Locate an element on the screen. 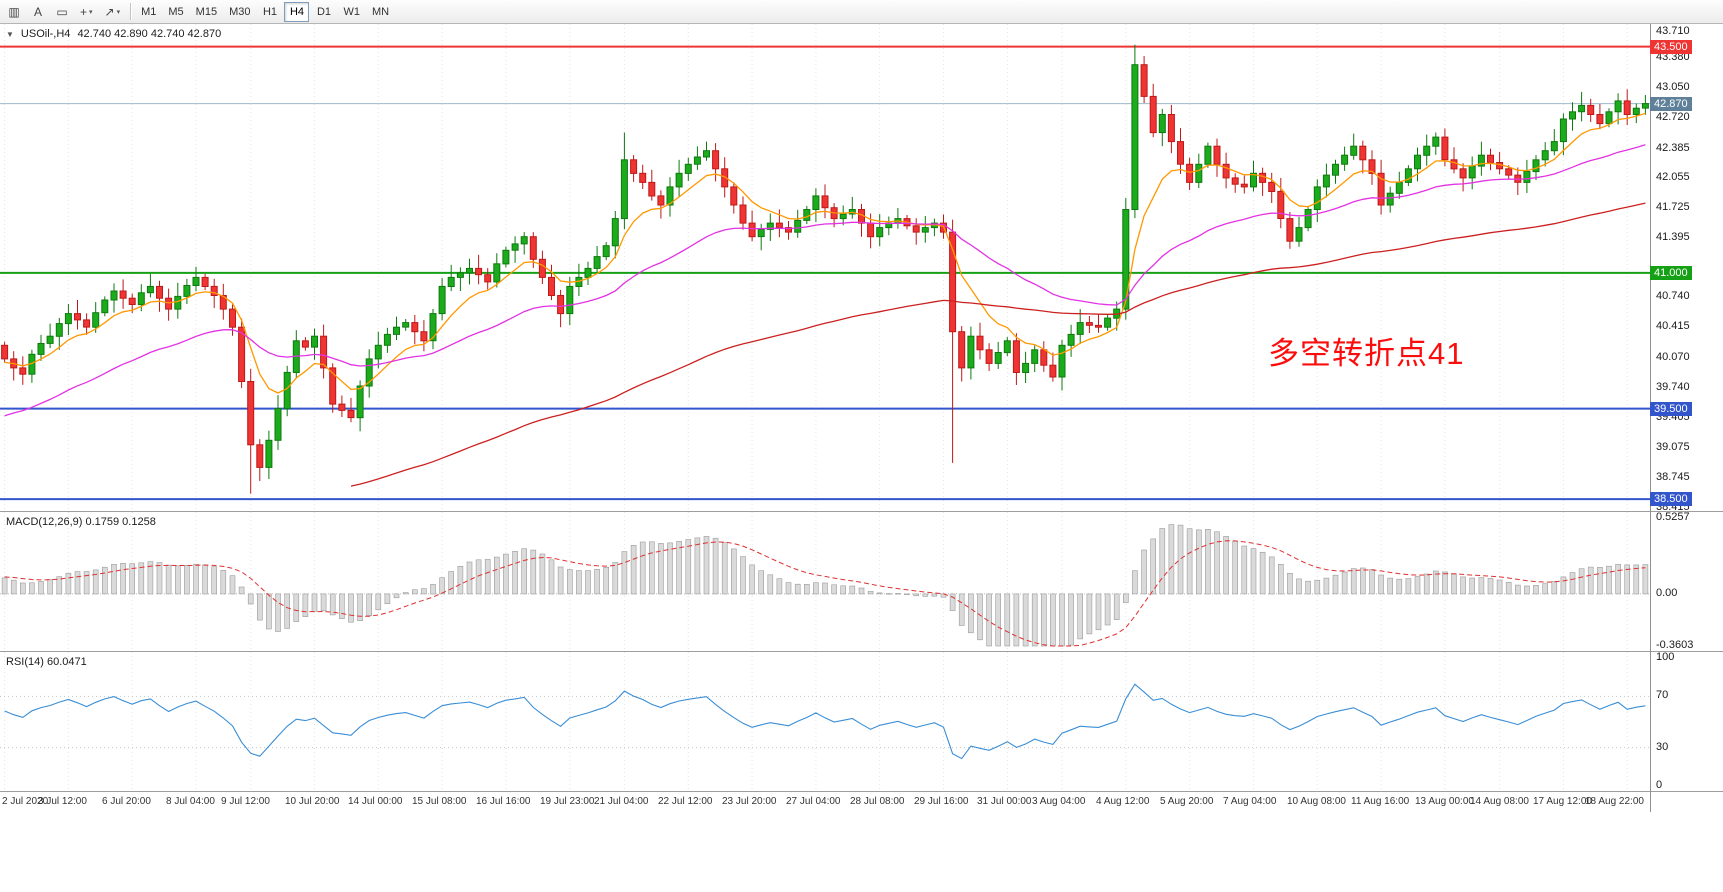 The width and height of the screenshot is (1723, 892). toolbar-icons: ▥ A ▭ + ▾ ↗ ▾ is located at coordinates (64, 12).